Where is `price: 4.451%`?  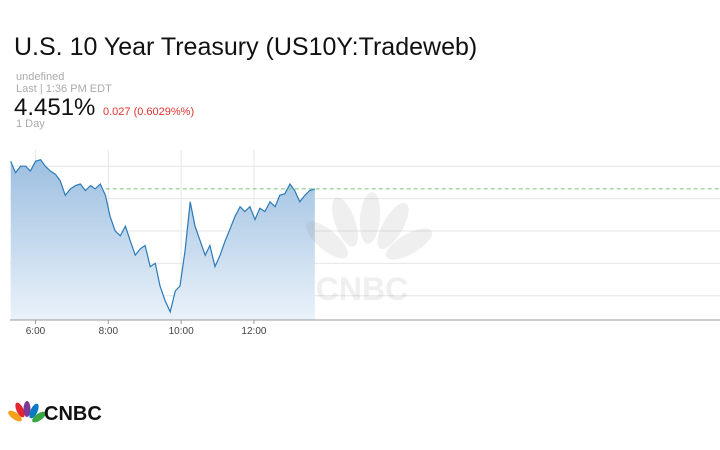
price: 4.451% is located at coordinates (54, 107).